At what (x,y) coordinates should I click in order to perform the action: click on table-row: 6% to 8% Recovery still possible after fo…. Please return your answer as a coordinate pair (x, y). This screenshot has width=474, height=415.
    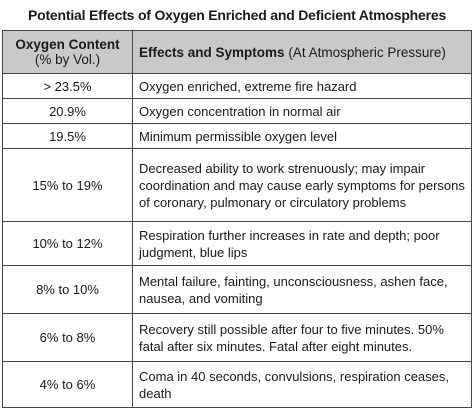
    Looking at the image, I should click on (237, 337).